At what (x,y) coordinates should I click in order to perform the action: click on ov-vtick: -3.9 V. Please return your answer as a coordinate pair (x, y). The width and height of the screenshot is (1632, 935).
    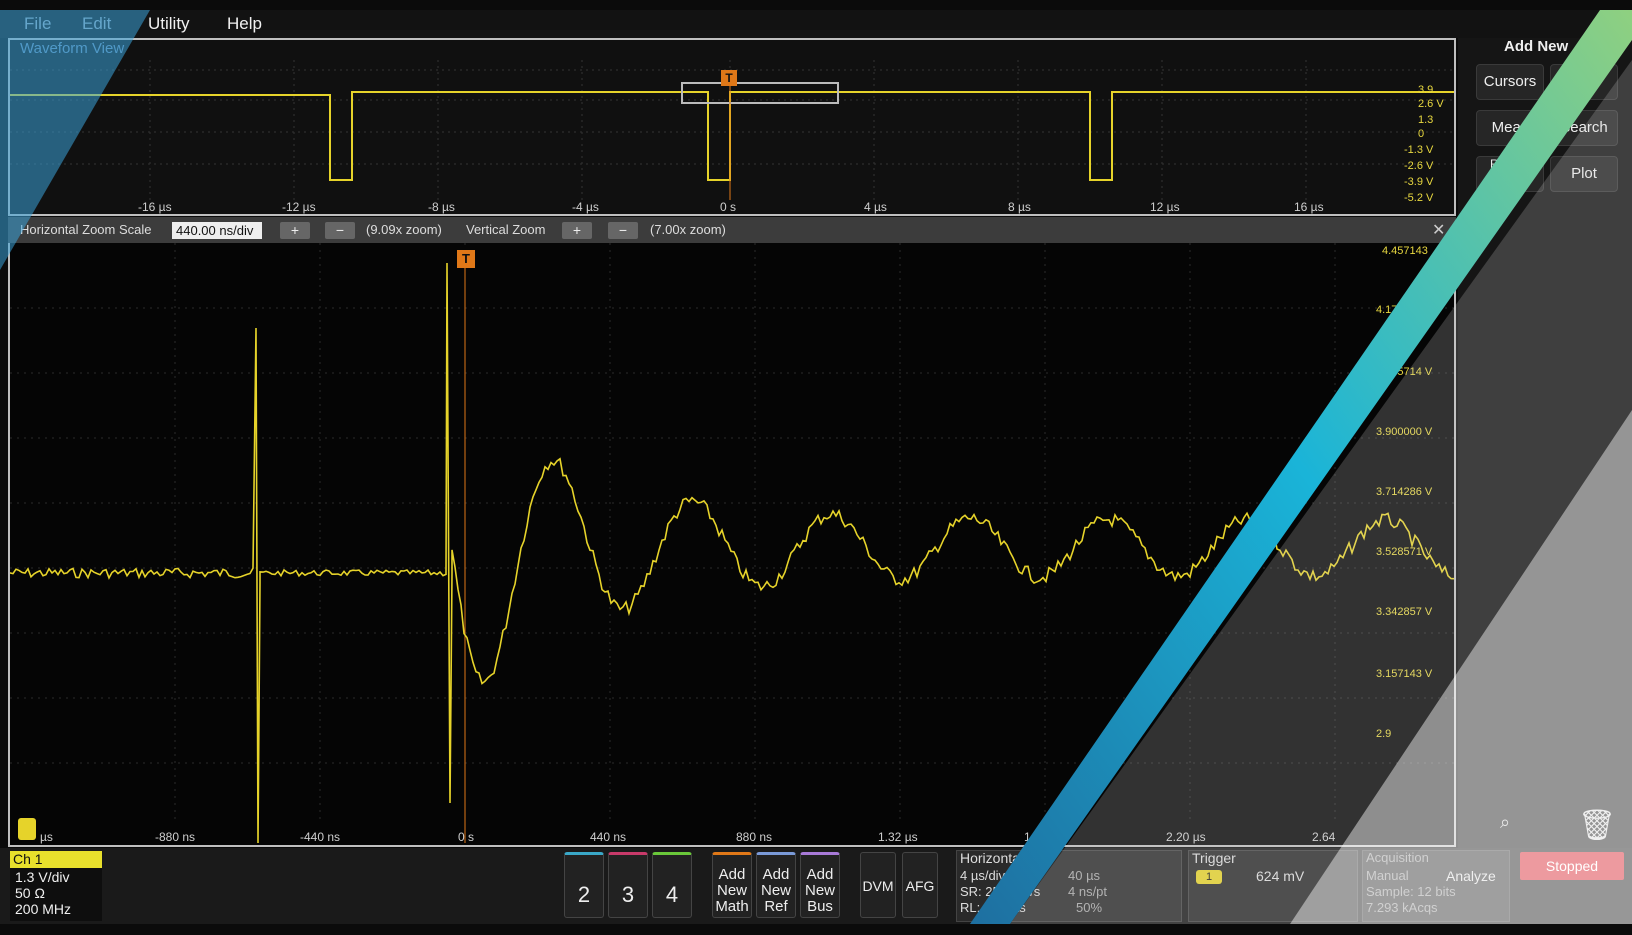
    Looking at the image, I should click on (1419, 182).